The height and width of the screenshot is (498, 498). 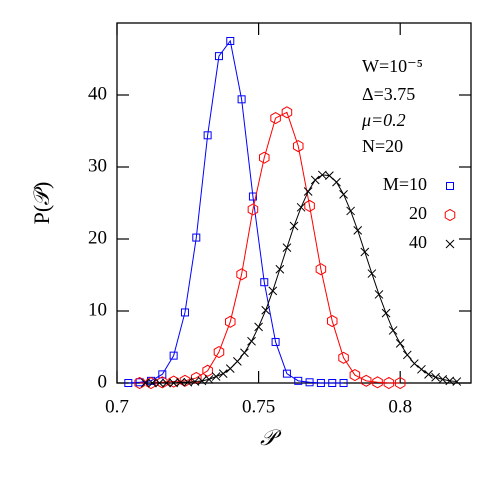 I want to click on annotation: N=20, so click(x=382, y=146).